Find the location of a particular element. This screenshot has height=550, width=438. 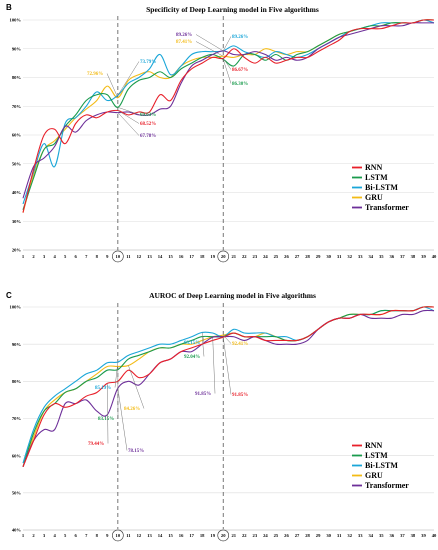

annotation-label: 89.26% is located at coordinates (184, 35).